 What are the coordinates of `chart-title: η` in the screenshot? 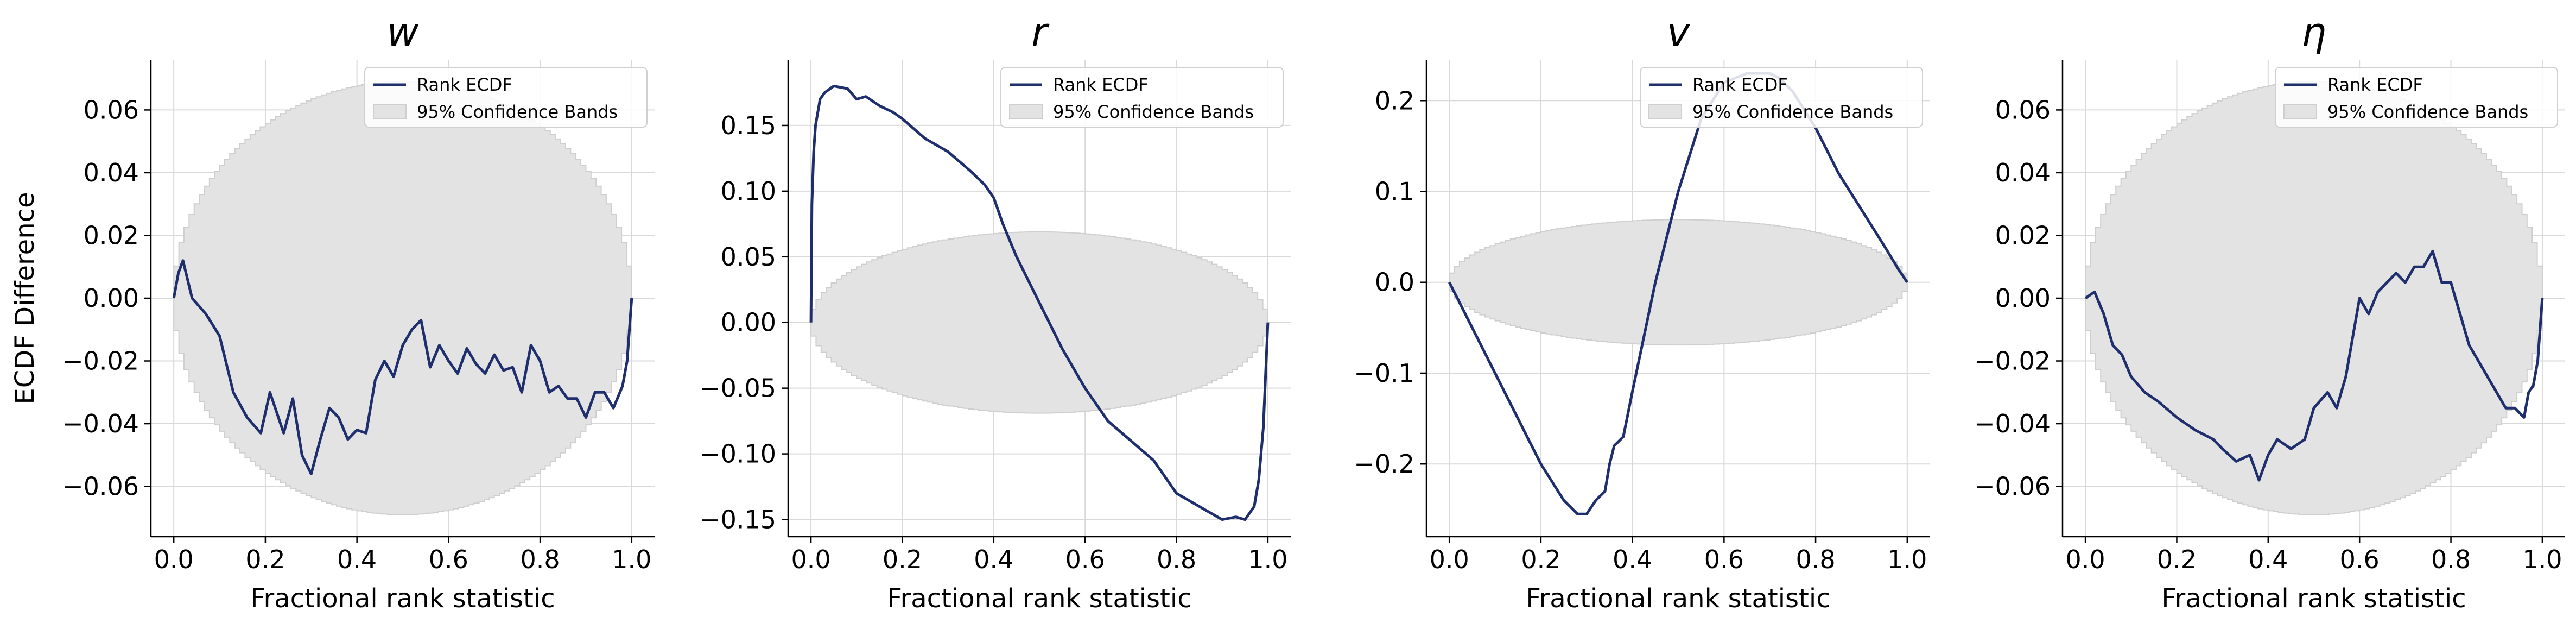 It's located at (2313, 32).